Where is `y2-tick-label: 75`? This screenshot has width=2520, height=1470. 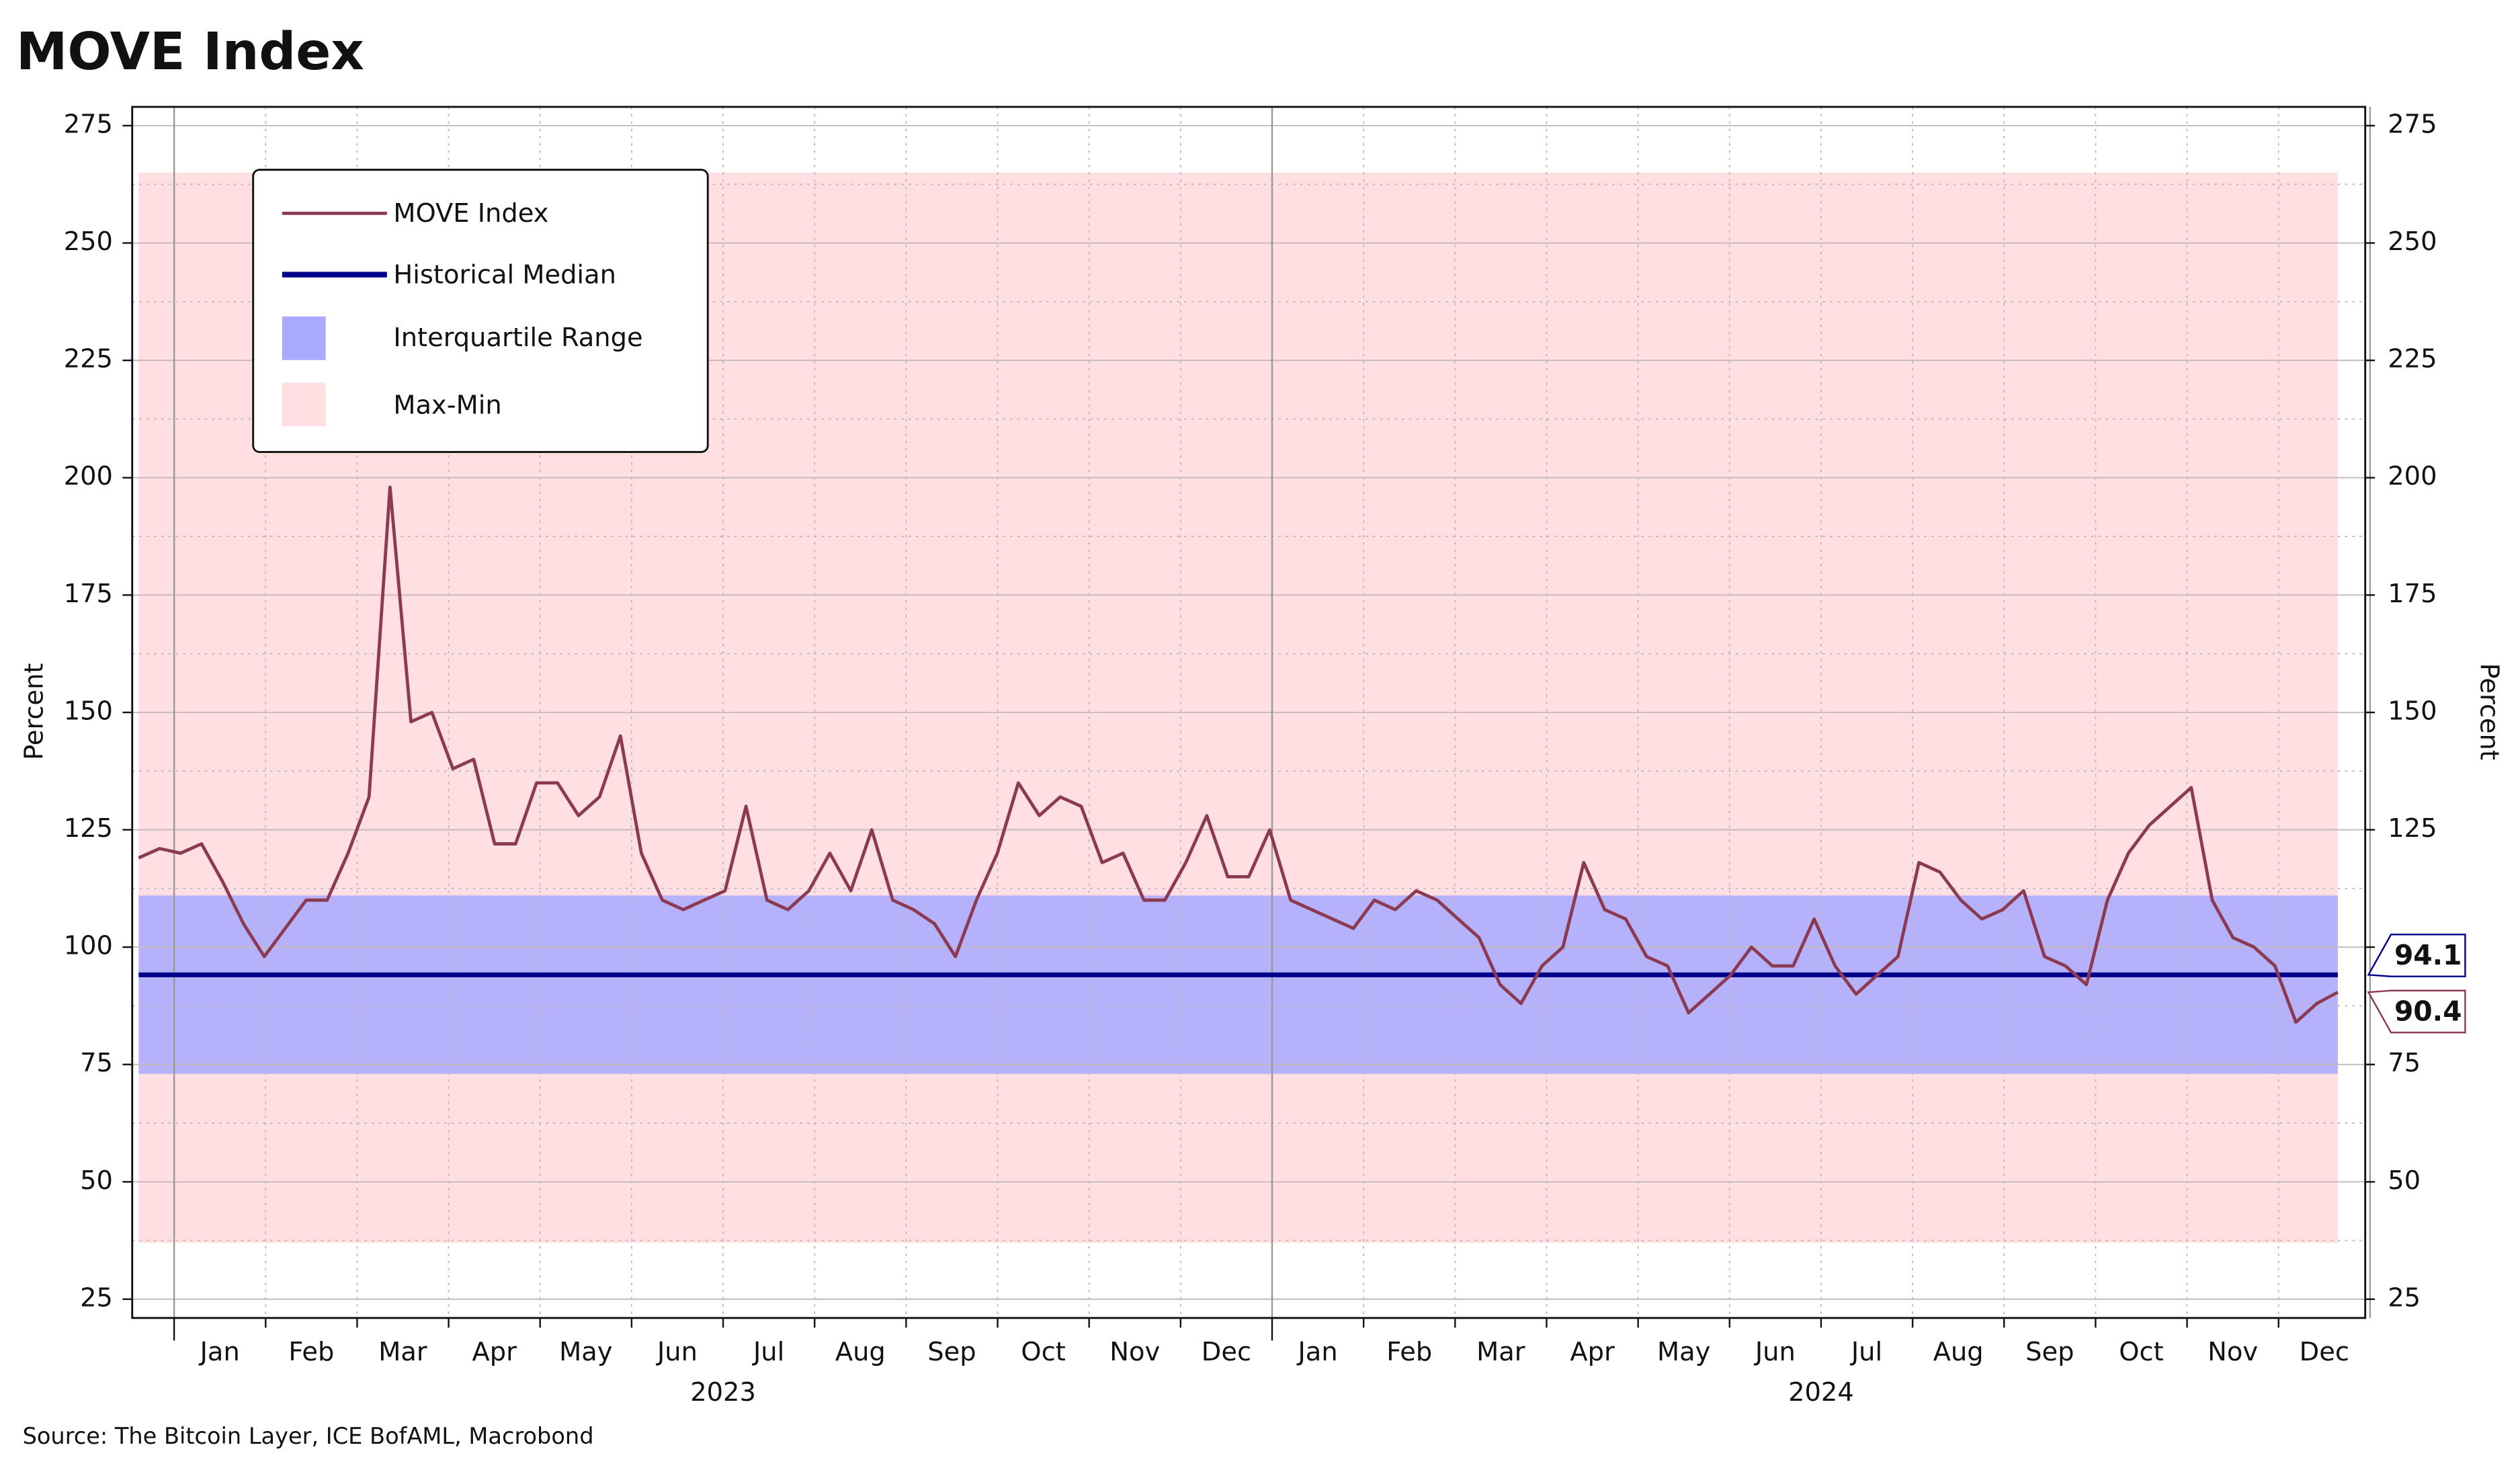
y2-tick-label: 75 is located at coordinates (2404, 1063).